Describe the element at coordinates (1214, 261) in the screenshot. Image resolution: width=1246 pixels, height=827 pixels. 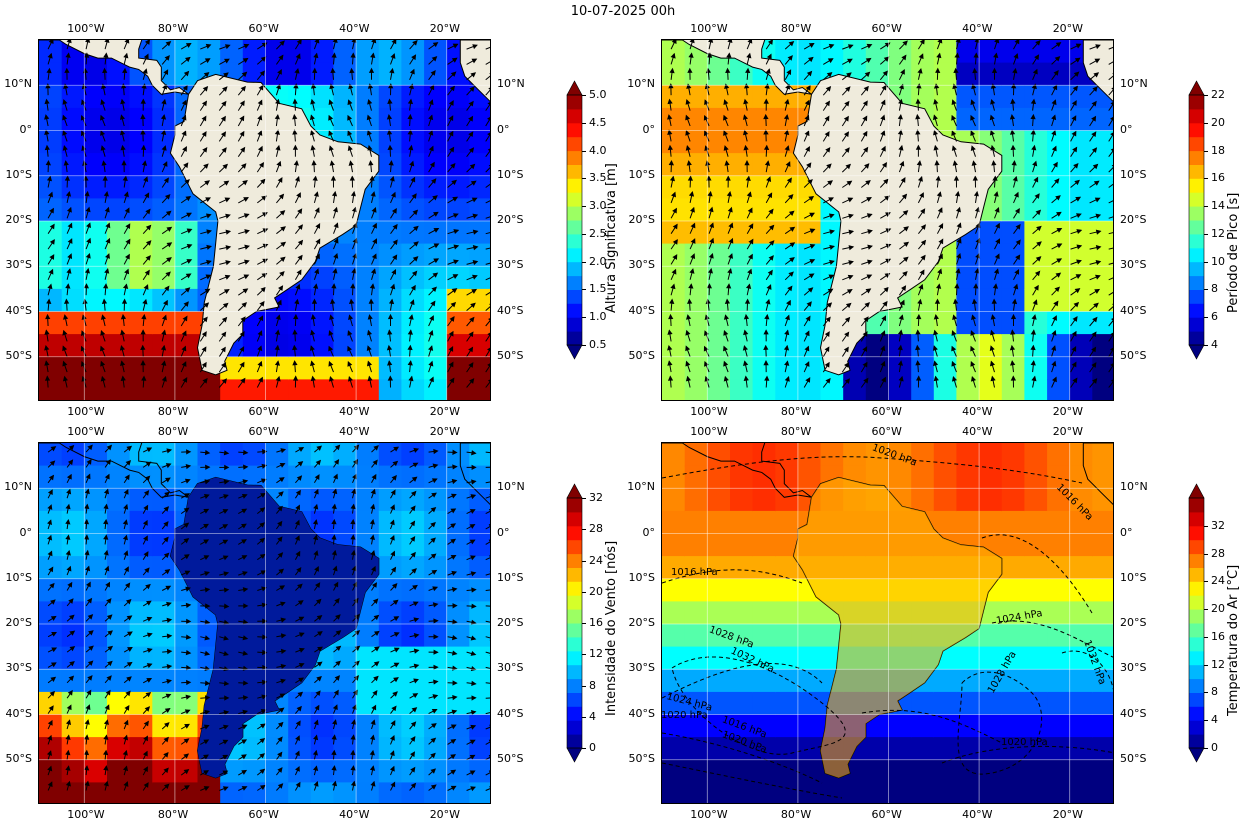
I see `colorbar-tick-label: 10` at that location.